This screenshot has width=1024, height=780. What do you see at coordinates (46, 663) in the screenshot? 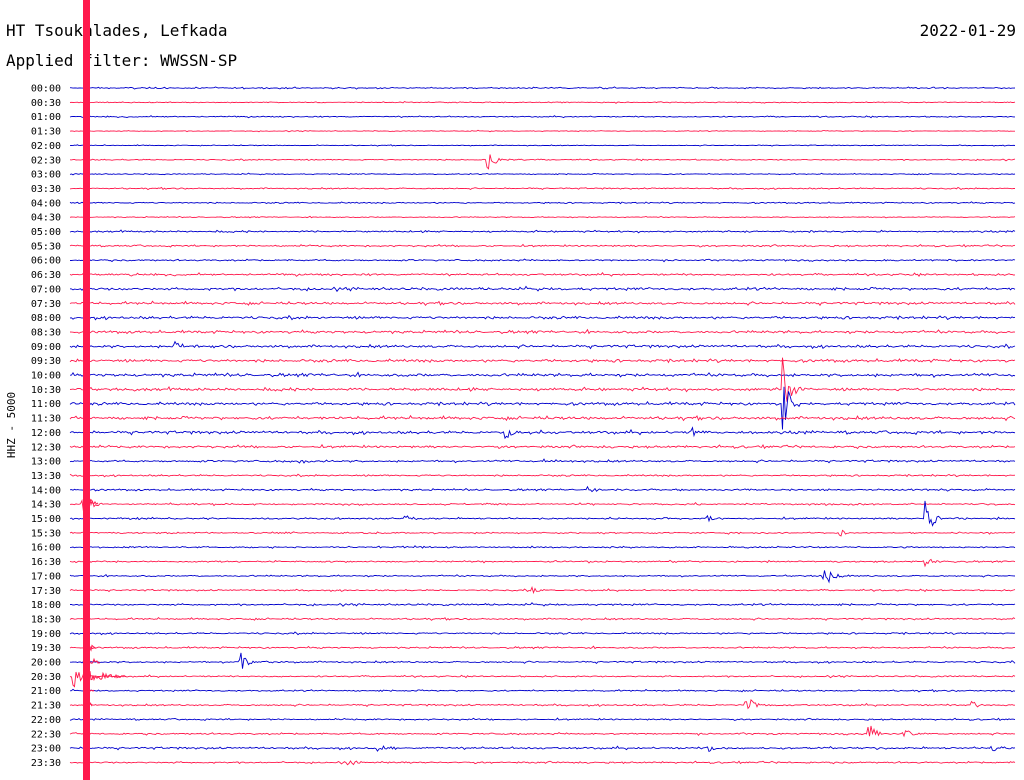
I see `time-label: 20:00` at bounding box center [46, 663].